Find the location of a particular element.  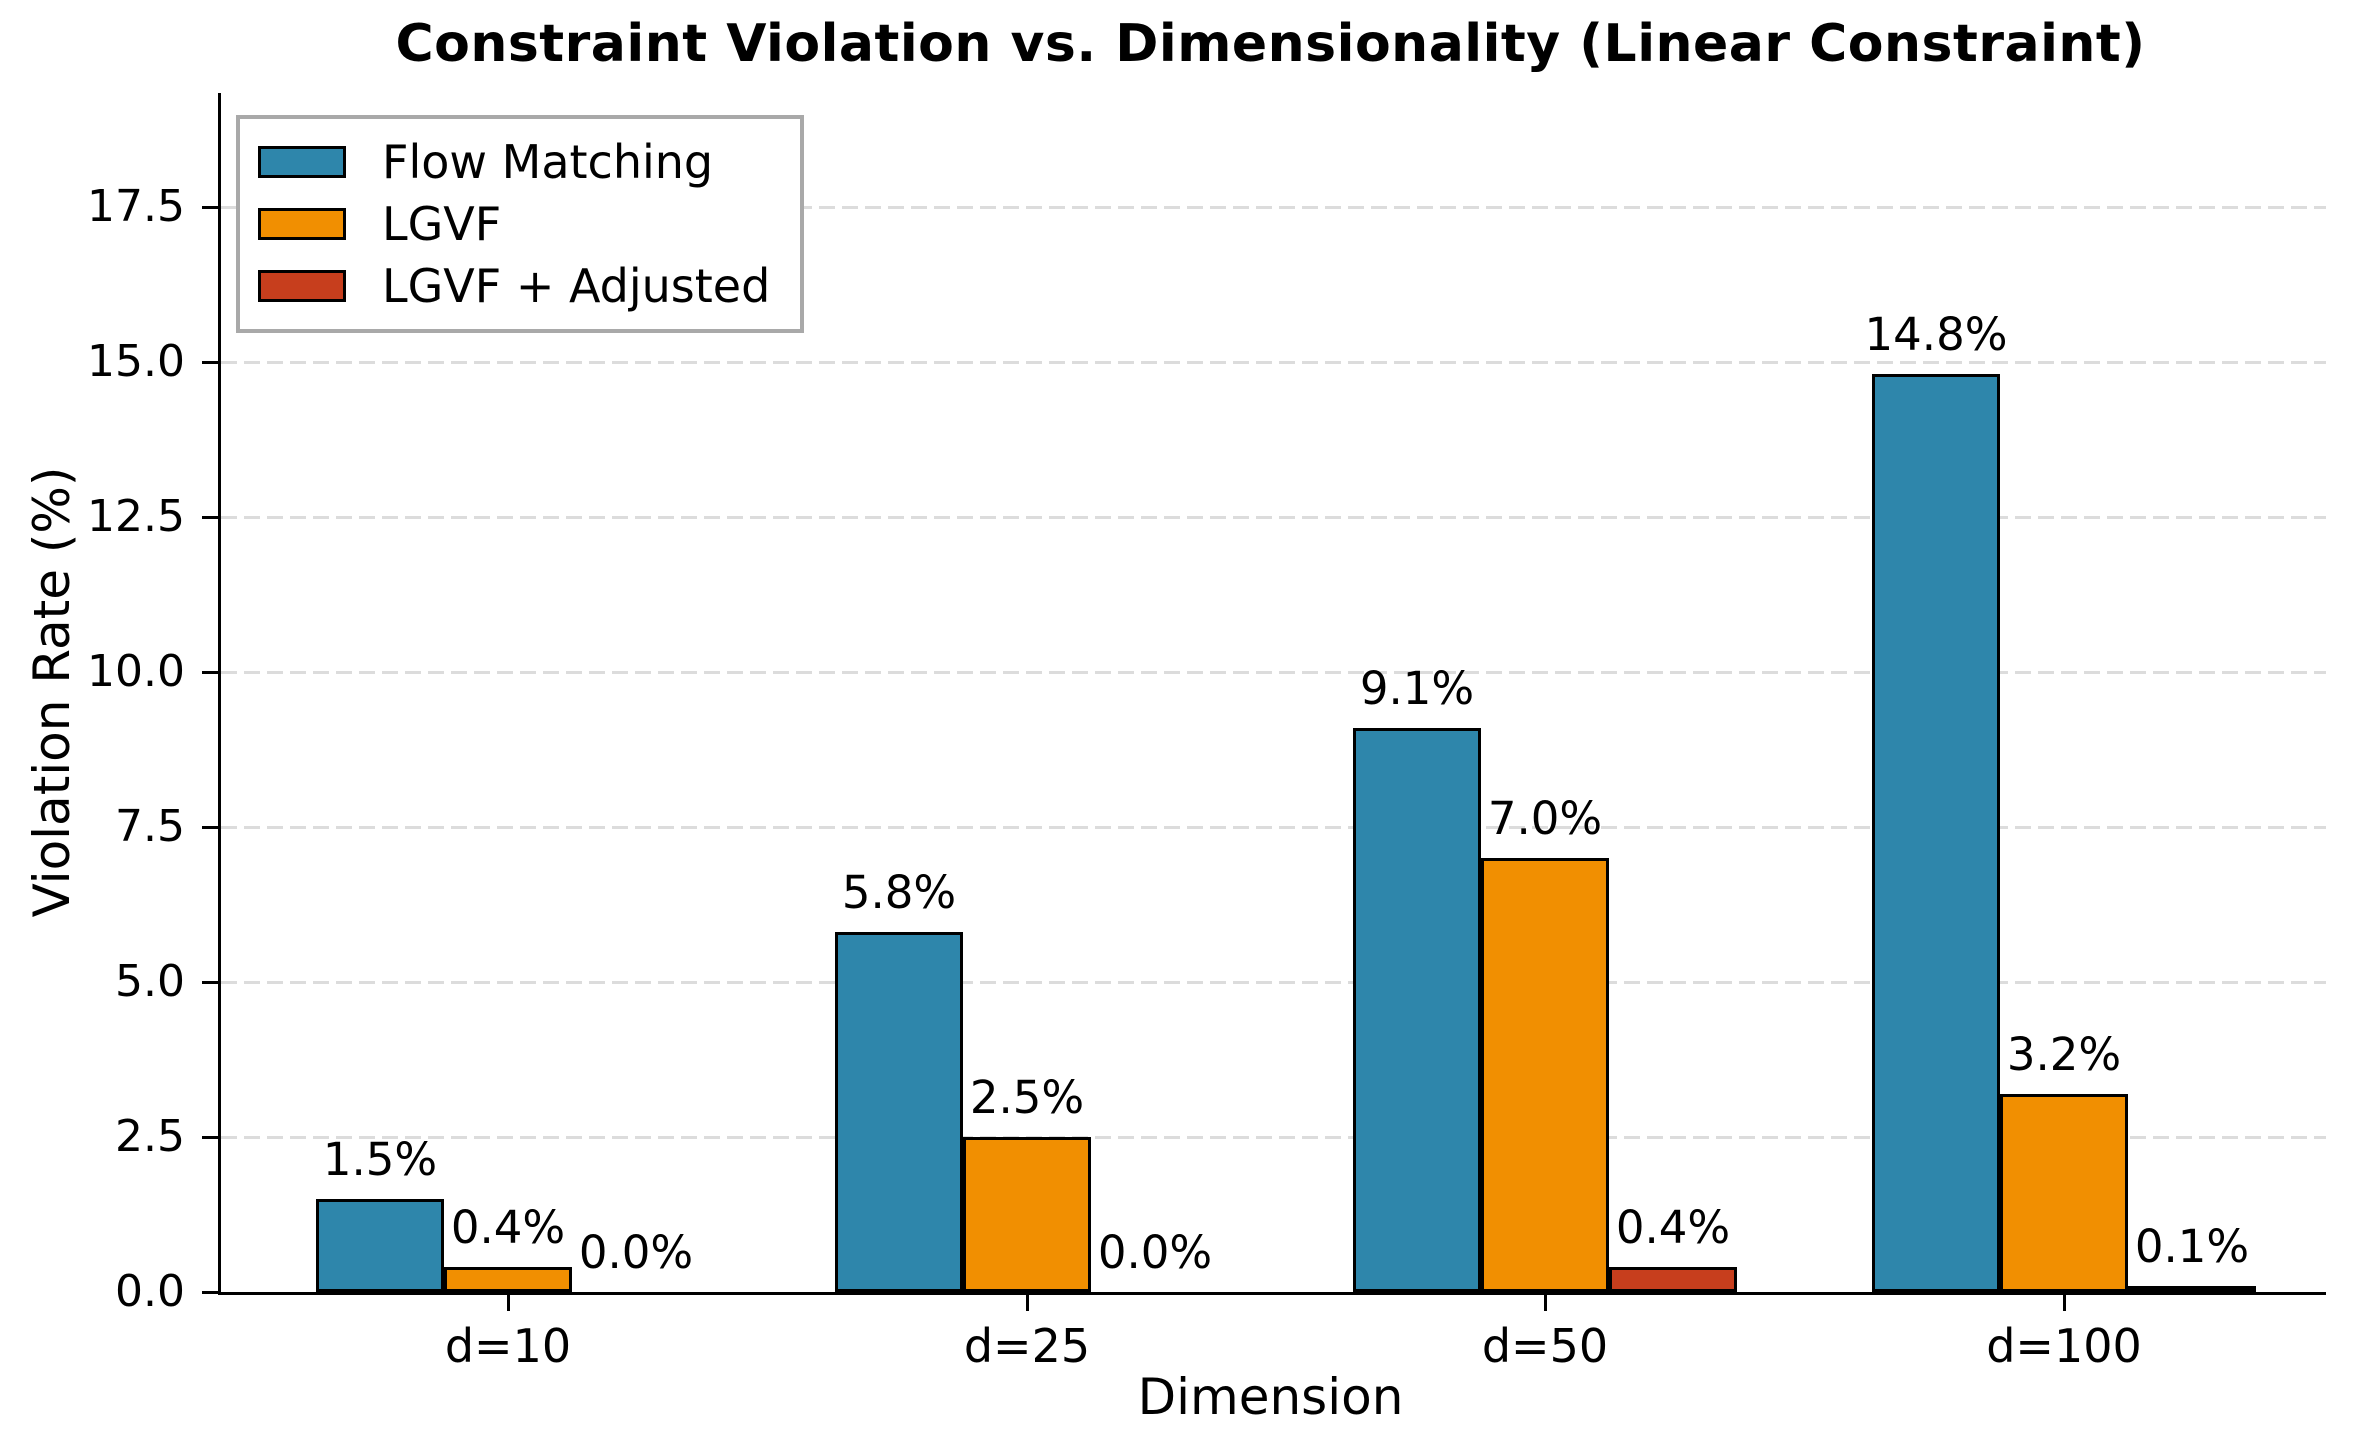

x-tick-mark-d=100 is located at coordinates (2064, 1303).